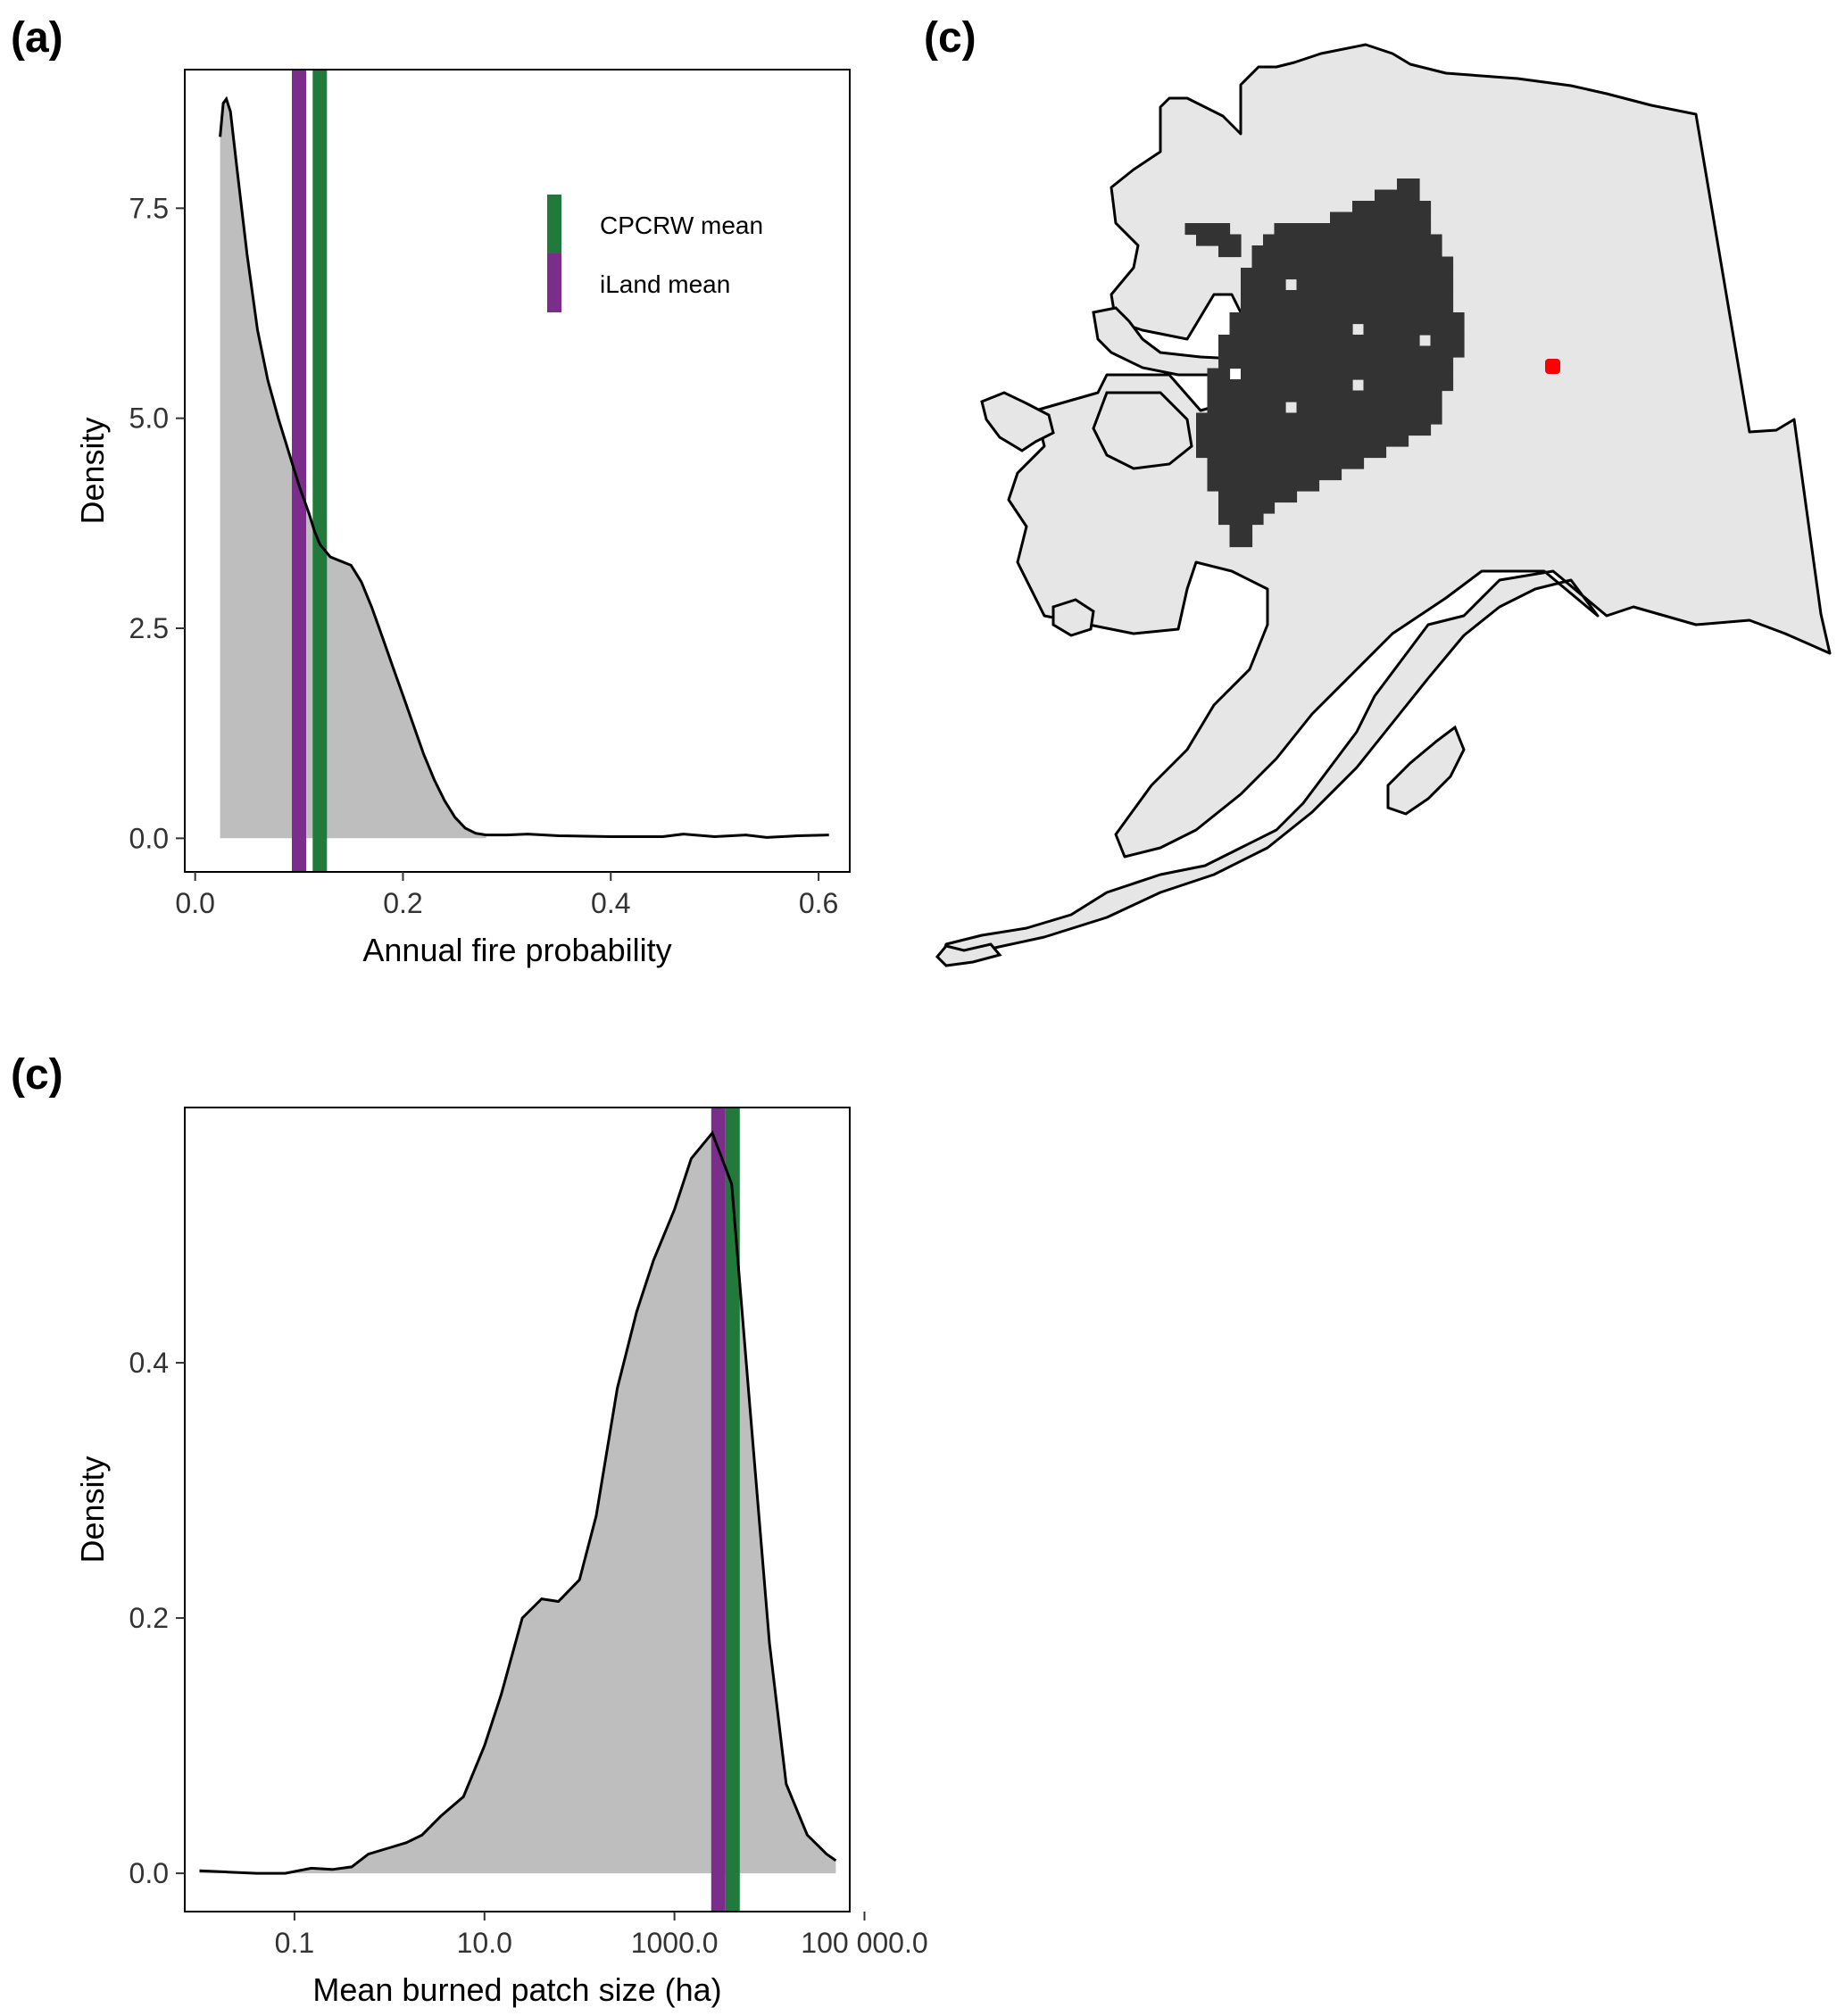 The height and width of the screenshot is (2016, 1845). What do you see at coordinates (1426, 770) in the screenshot?
I see `kodiak-island` at bounding box center [1426, 770].